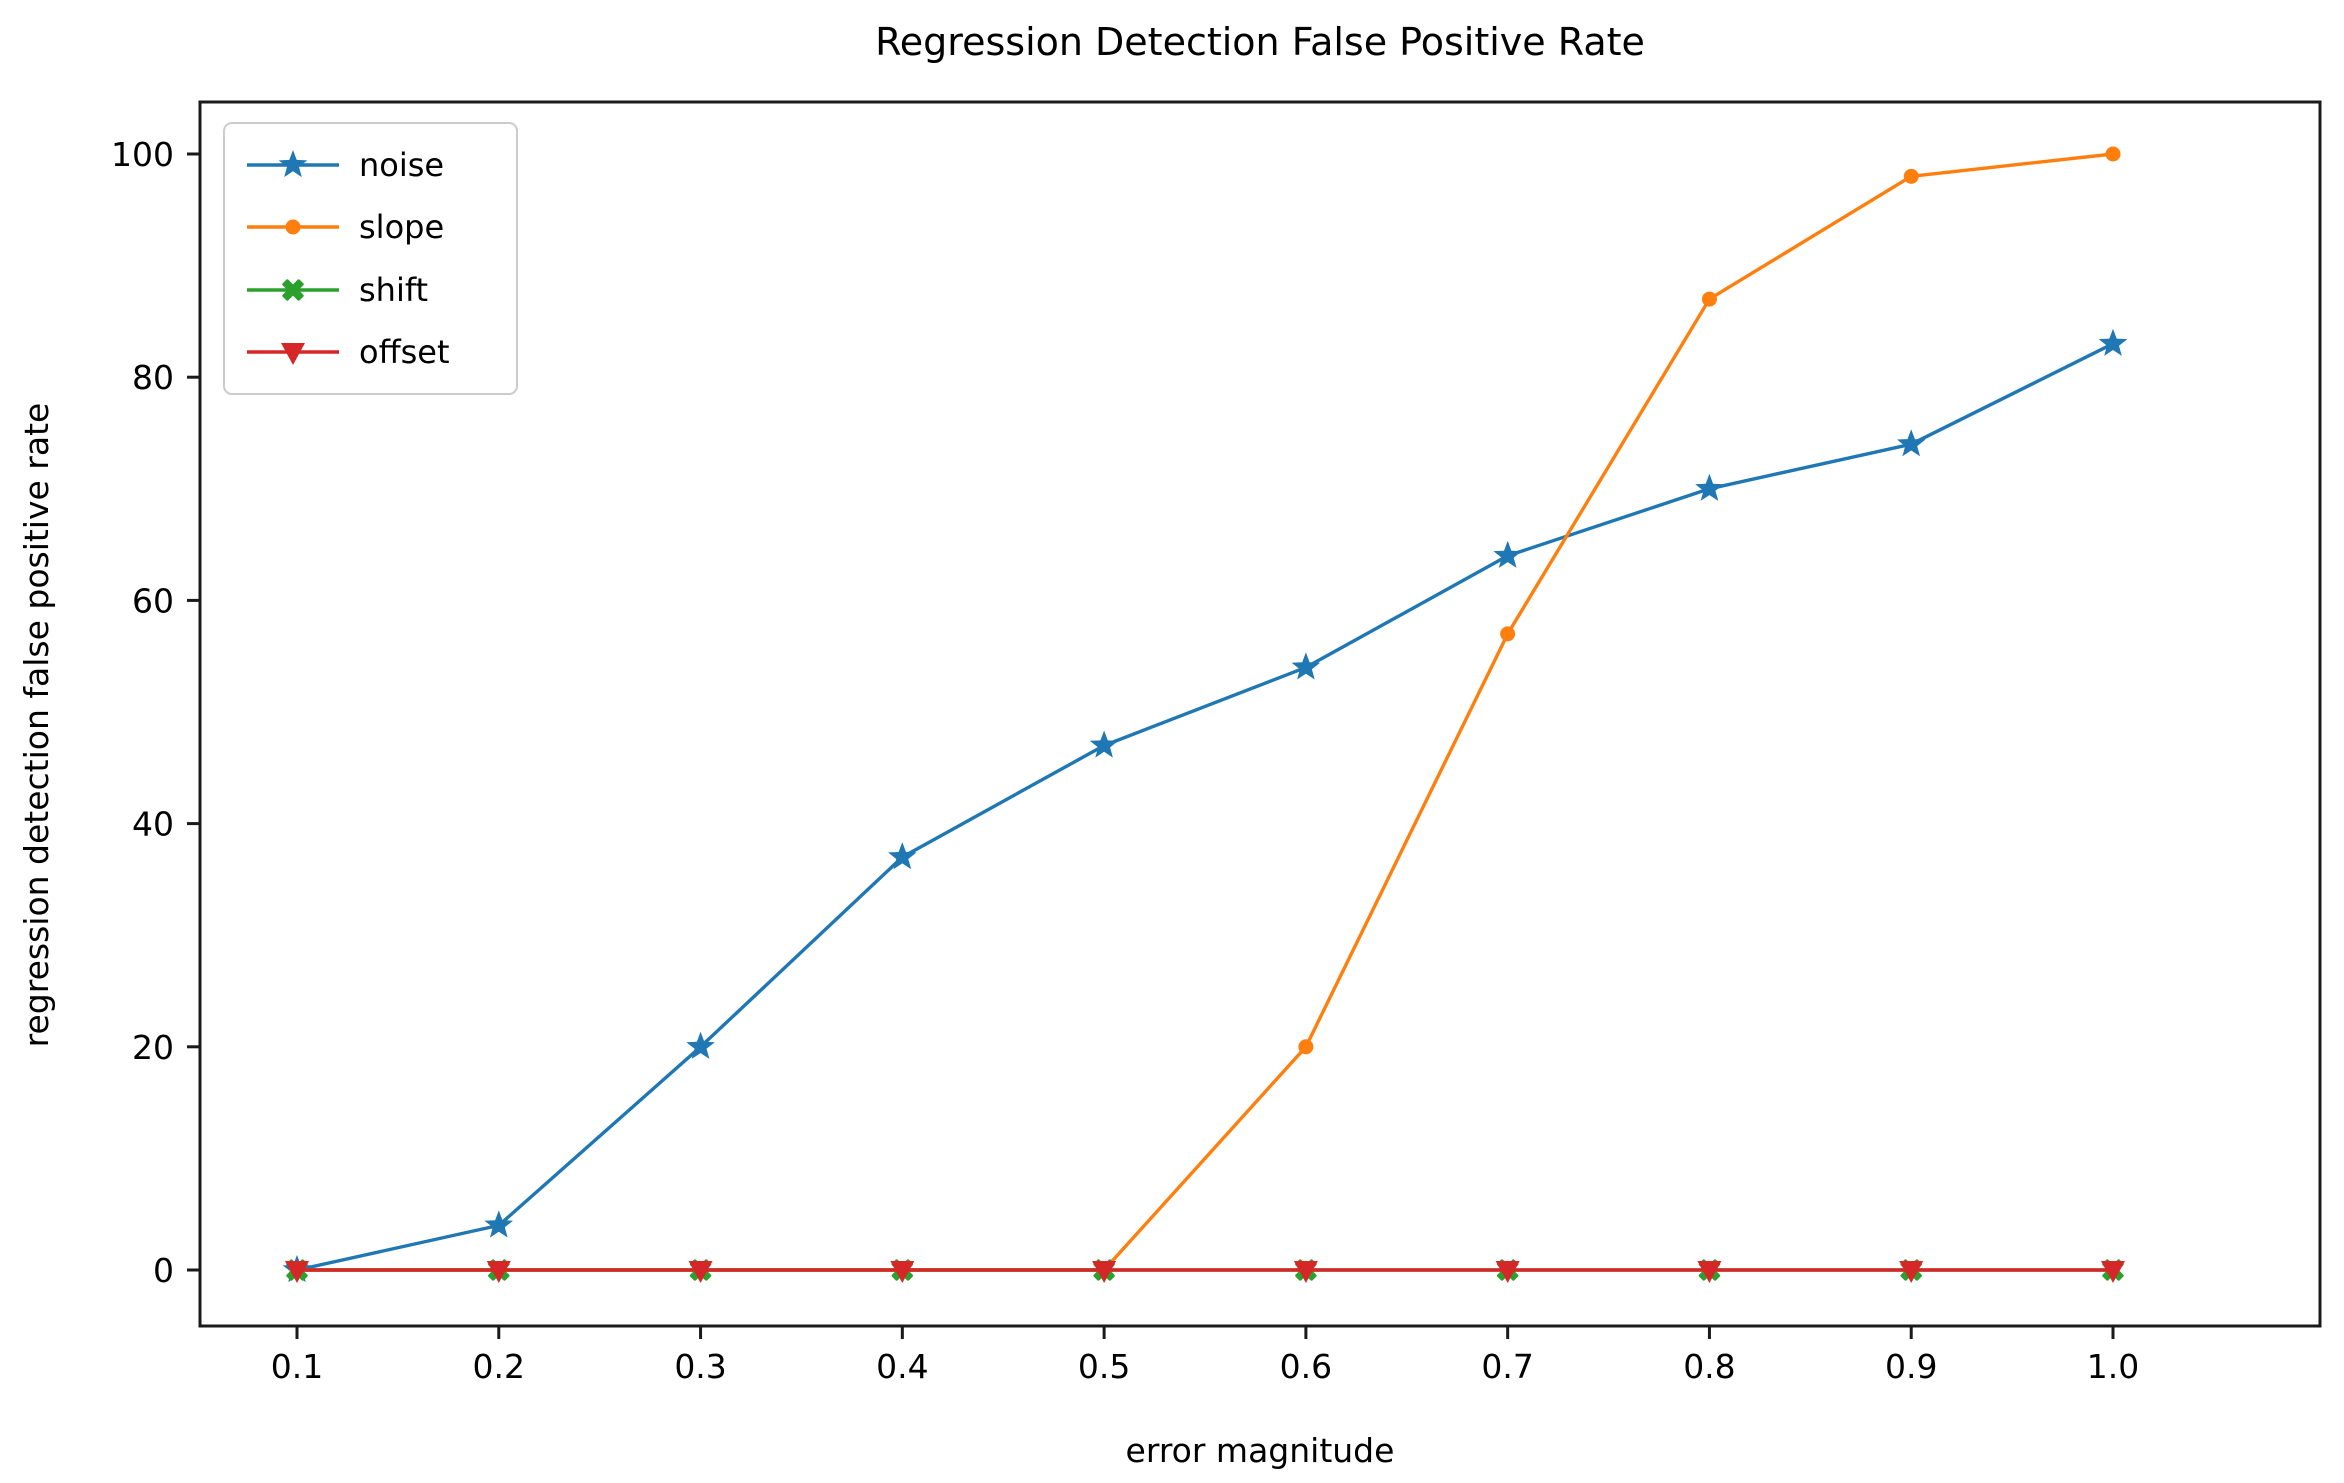 This screenshot has width=2344, height=1483. I want to click on series-offset, so click(1205, 1272).